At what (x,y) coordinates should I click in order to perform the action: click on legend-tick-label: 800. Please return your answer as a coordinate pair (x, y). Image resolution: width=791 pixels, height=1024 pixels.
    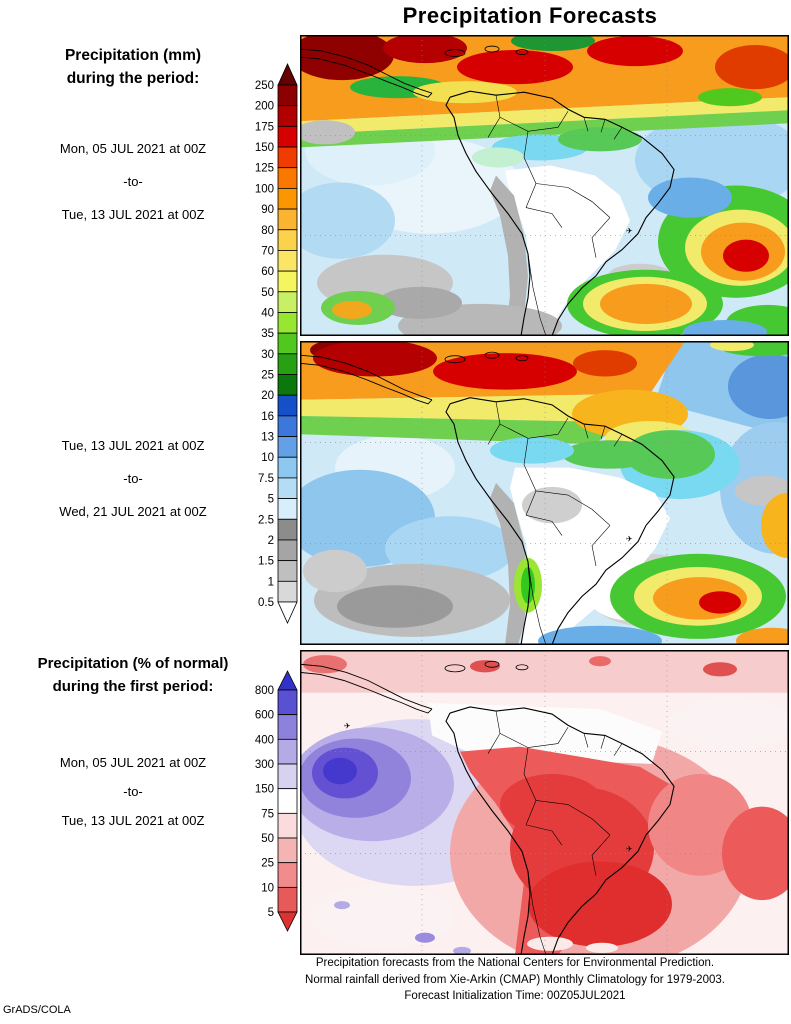
    Looking at the image, I should click on (264, 691).